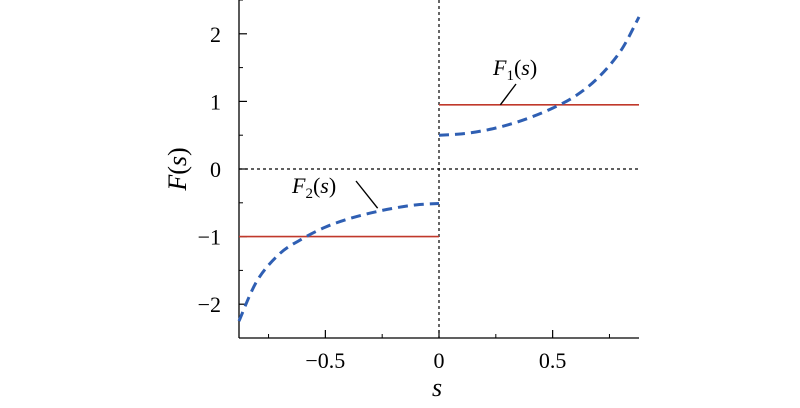 This screenshot has height=408, width=800. I want to click on y-tick-label: −2, so click(209, 304).